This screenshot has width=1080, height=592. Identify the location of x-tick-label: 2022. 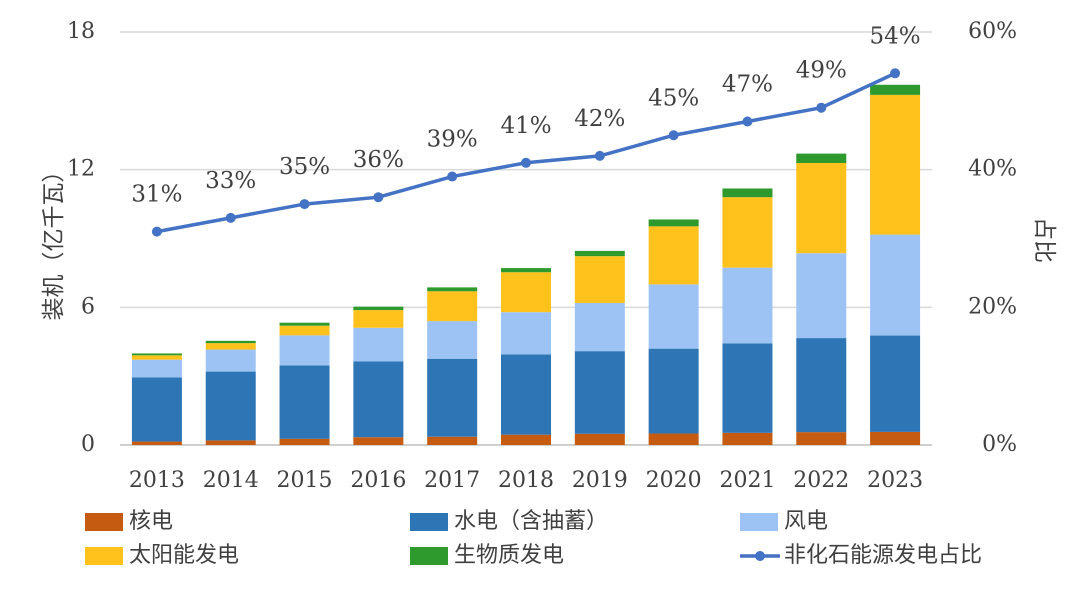
(821, 480).